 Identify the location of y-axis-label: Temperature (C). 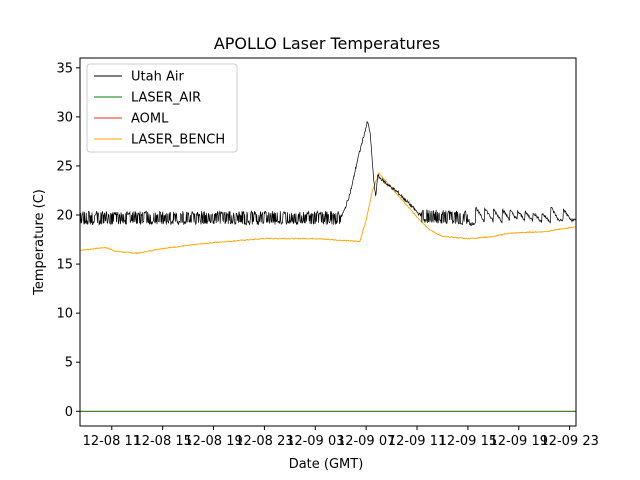
(39, 242).